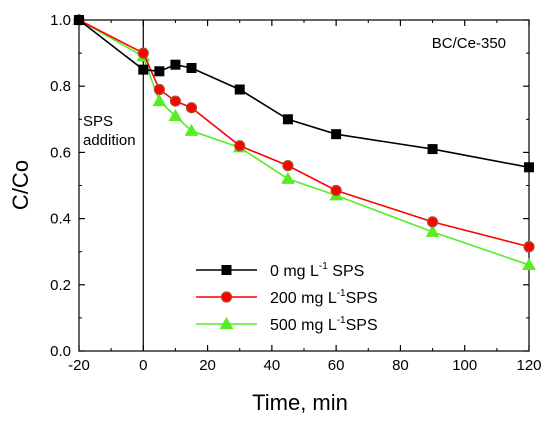 Image resolution: width=550 pixels, height=424 pixels. Describe the element at coordinates (60, 20) in the screenshot. I see `y-tick-label: 1.0` at that location.